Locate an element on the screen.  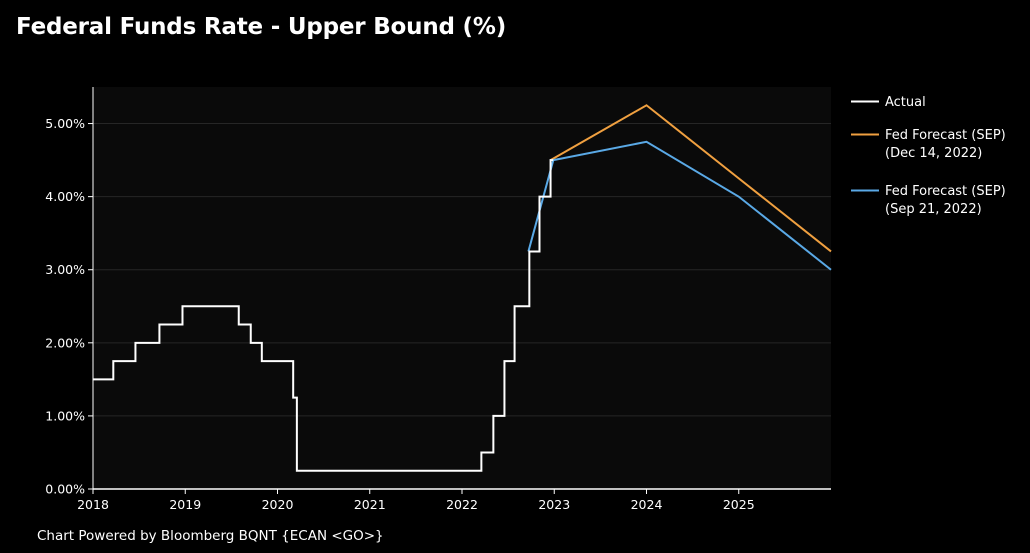
x-tick-label: 2023 is located at coordinates (554, 504).